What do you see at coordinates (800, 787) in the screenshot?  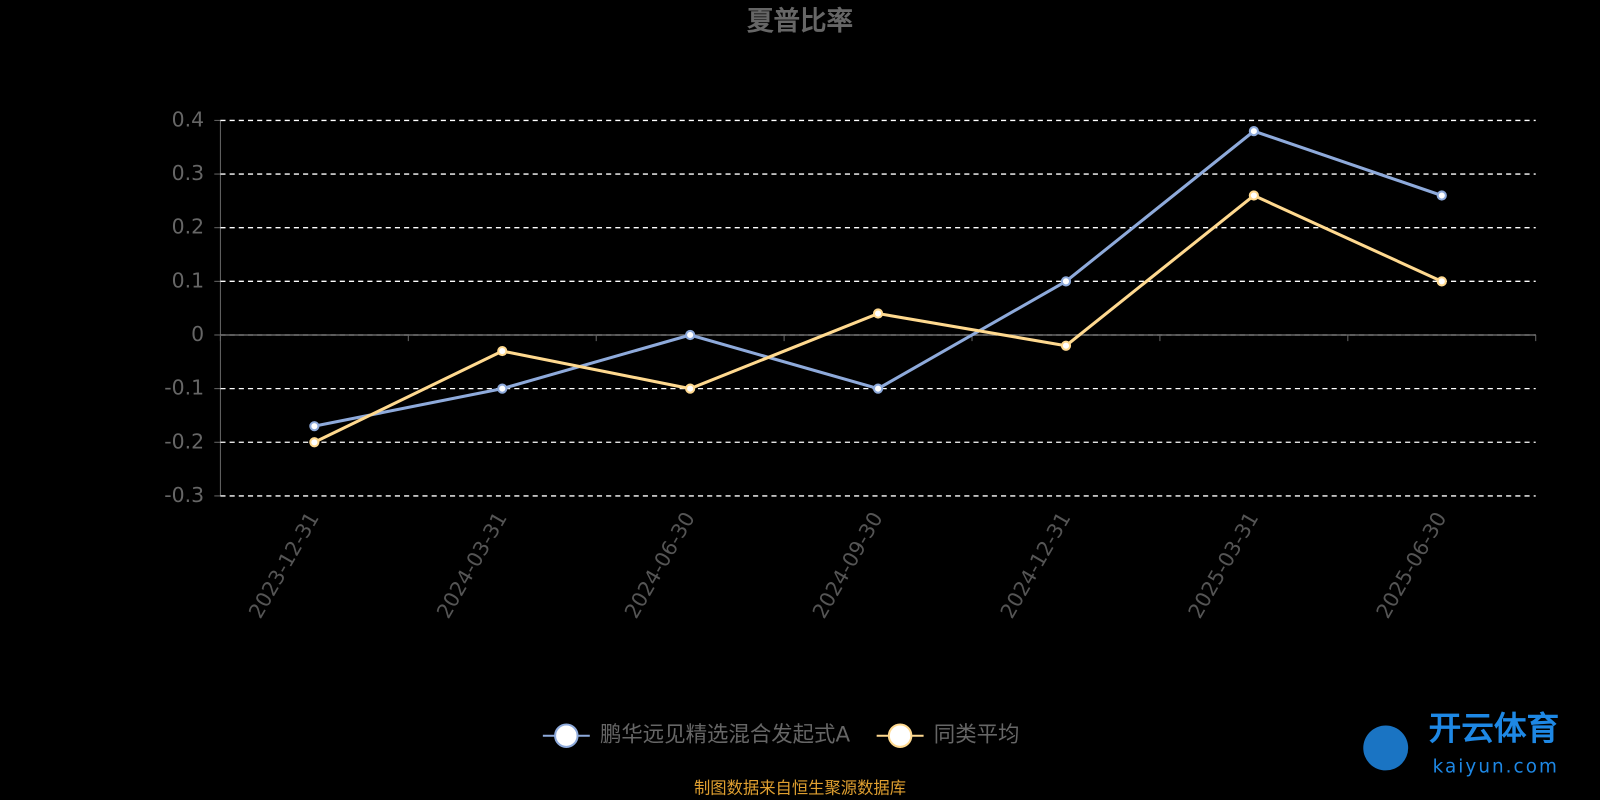 I see `source-note: 制图数据来自恒生聚源数据库` at bounding box center [800, 787].